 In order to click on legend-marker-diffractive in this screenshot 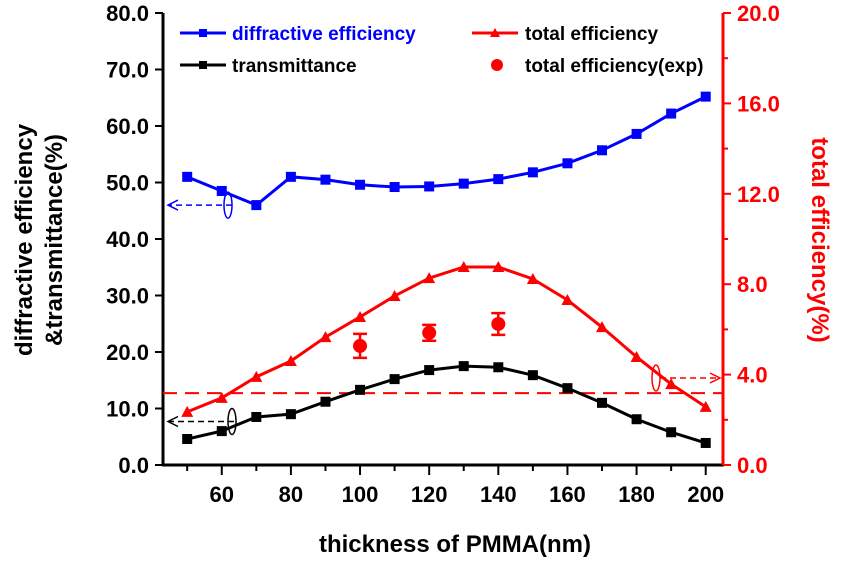, I will do `click(203, 33)`.